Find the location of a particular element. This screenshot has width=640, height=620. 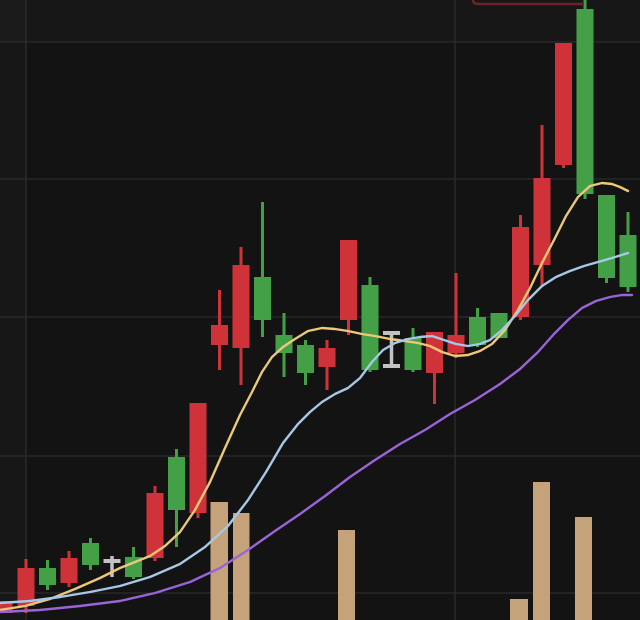

price-line-layer is located at coordinates (527, 3).